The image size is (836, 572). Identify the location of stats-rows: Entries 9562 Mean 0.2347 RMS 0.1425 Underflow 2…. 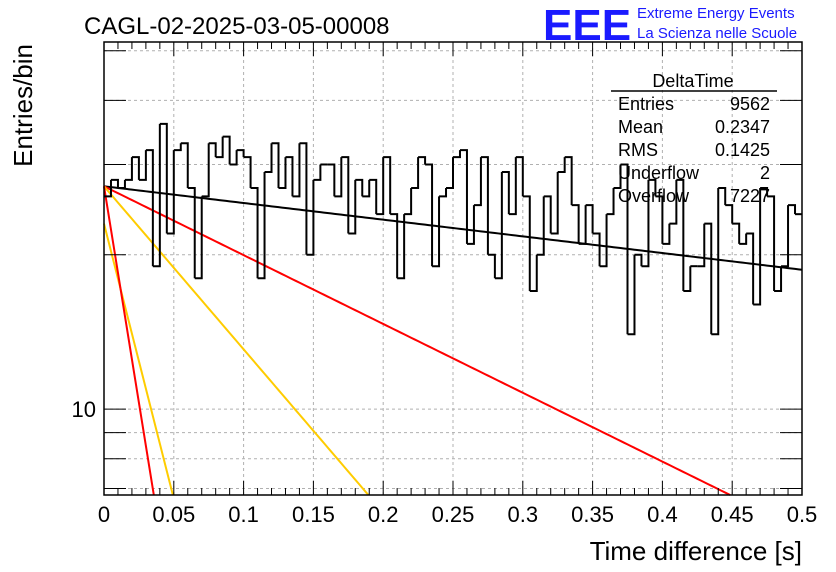
(694, 150).